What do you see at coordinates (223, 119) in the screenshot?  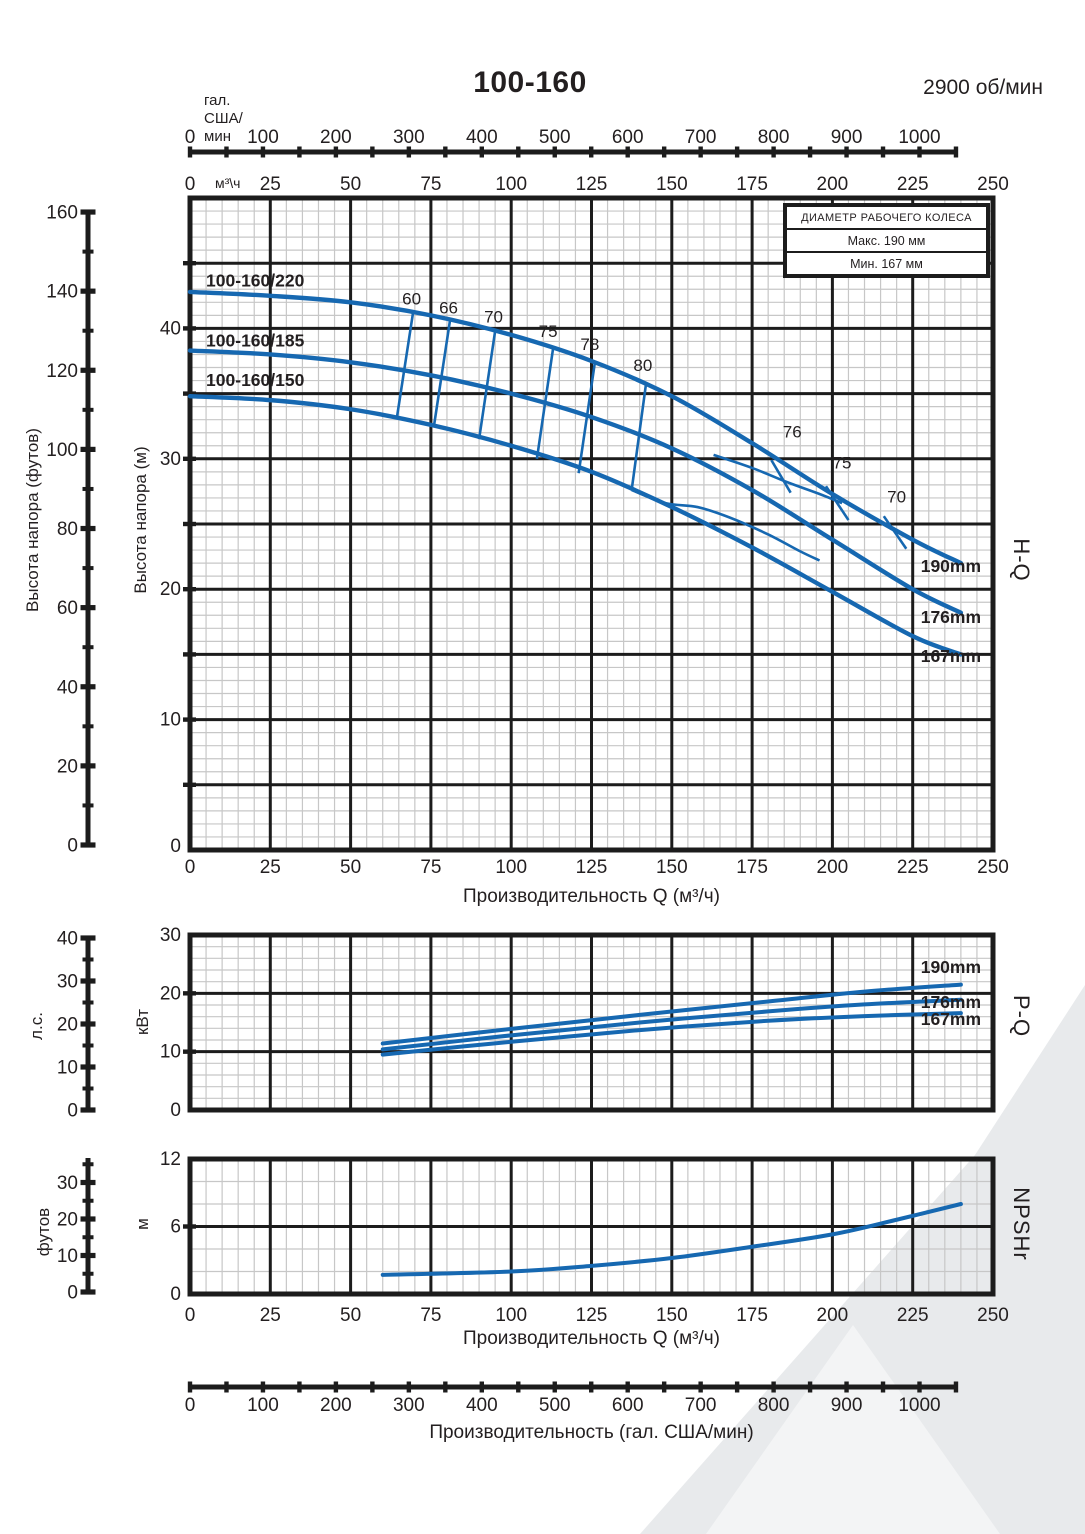 I see `gal-axis-unit-label: гал. США/ мин` at bounding box center [223, 119].